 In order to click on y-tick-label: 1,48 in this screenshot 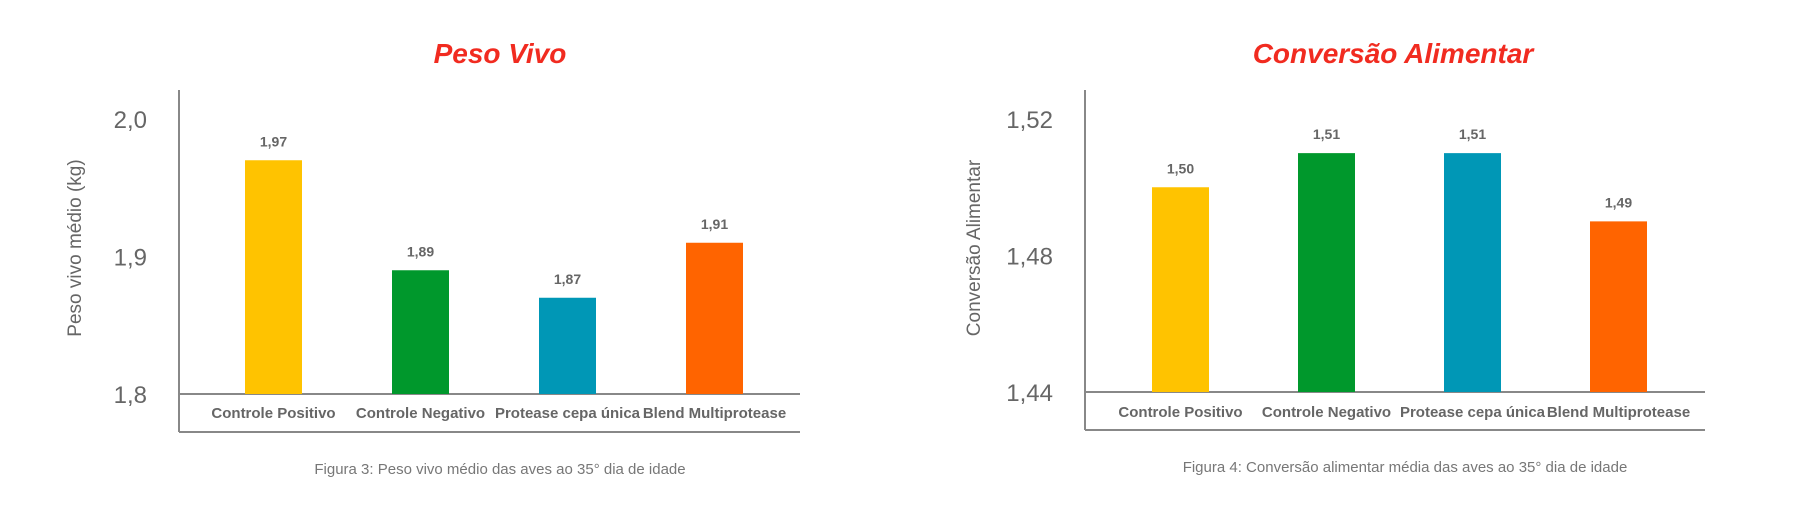, I will do `click(1029, 257)`.